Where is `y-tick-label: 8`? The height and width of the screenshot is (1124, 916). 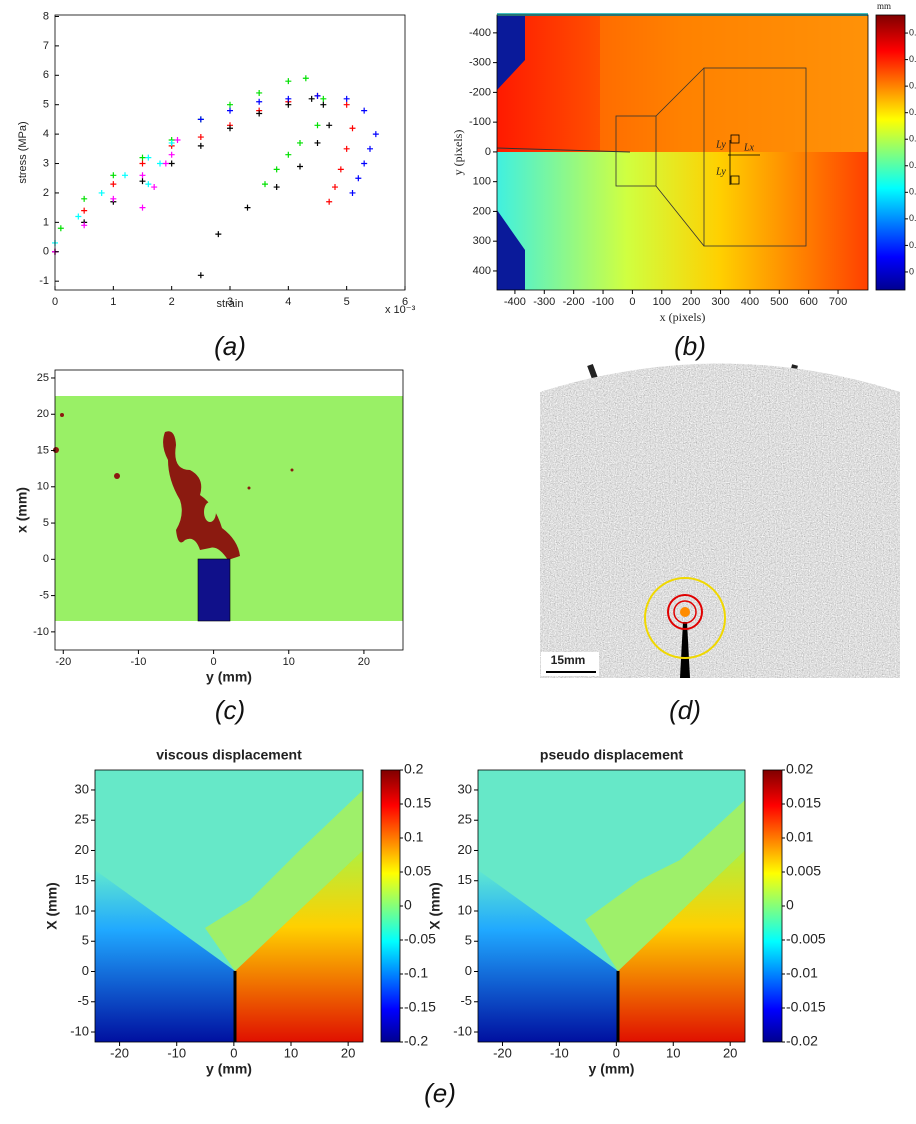 y-tick-label: 8 is located at coordinates (46, 16).